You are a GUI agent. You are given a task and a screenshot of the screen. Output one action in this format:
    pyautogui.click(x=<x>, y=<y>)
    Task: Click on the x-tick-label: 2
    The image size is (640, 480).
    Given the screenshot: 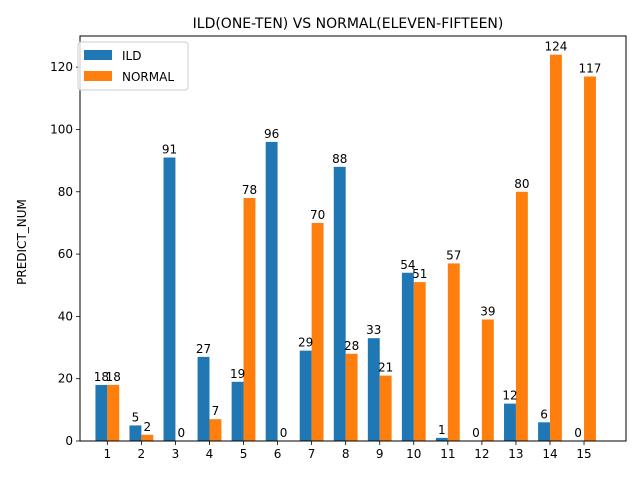 What is the action you would take?
    pyautogui.click(x=142, y=454)
    